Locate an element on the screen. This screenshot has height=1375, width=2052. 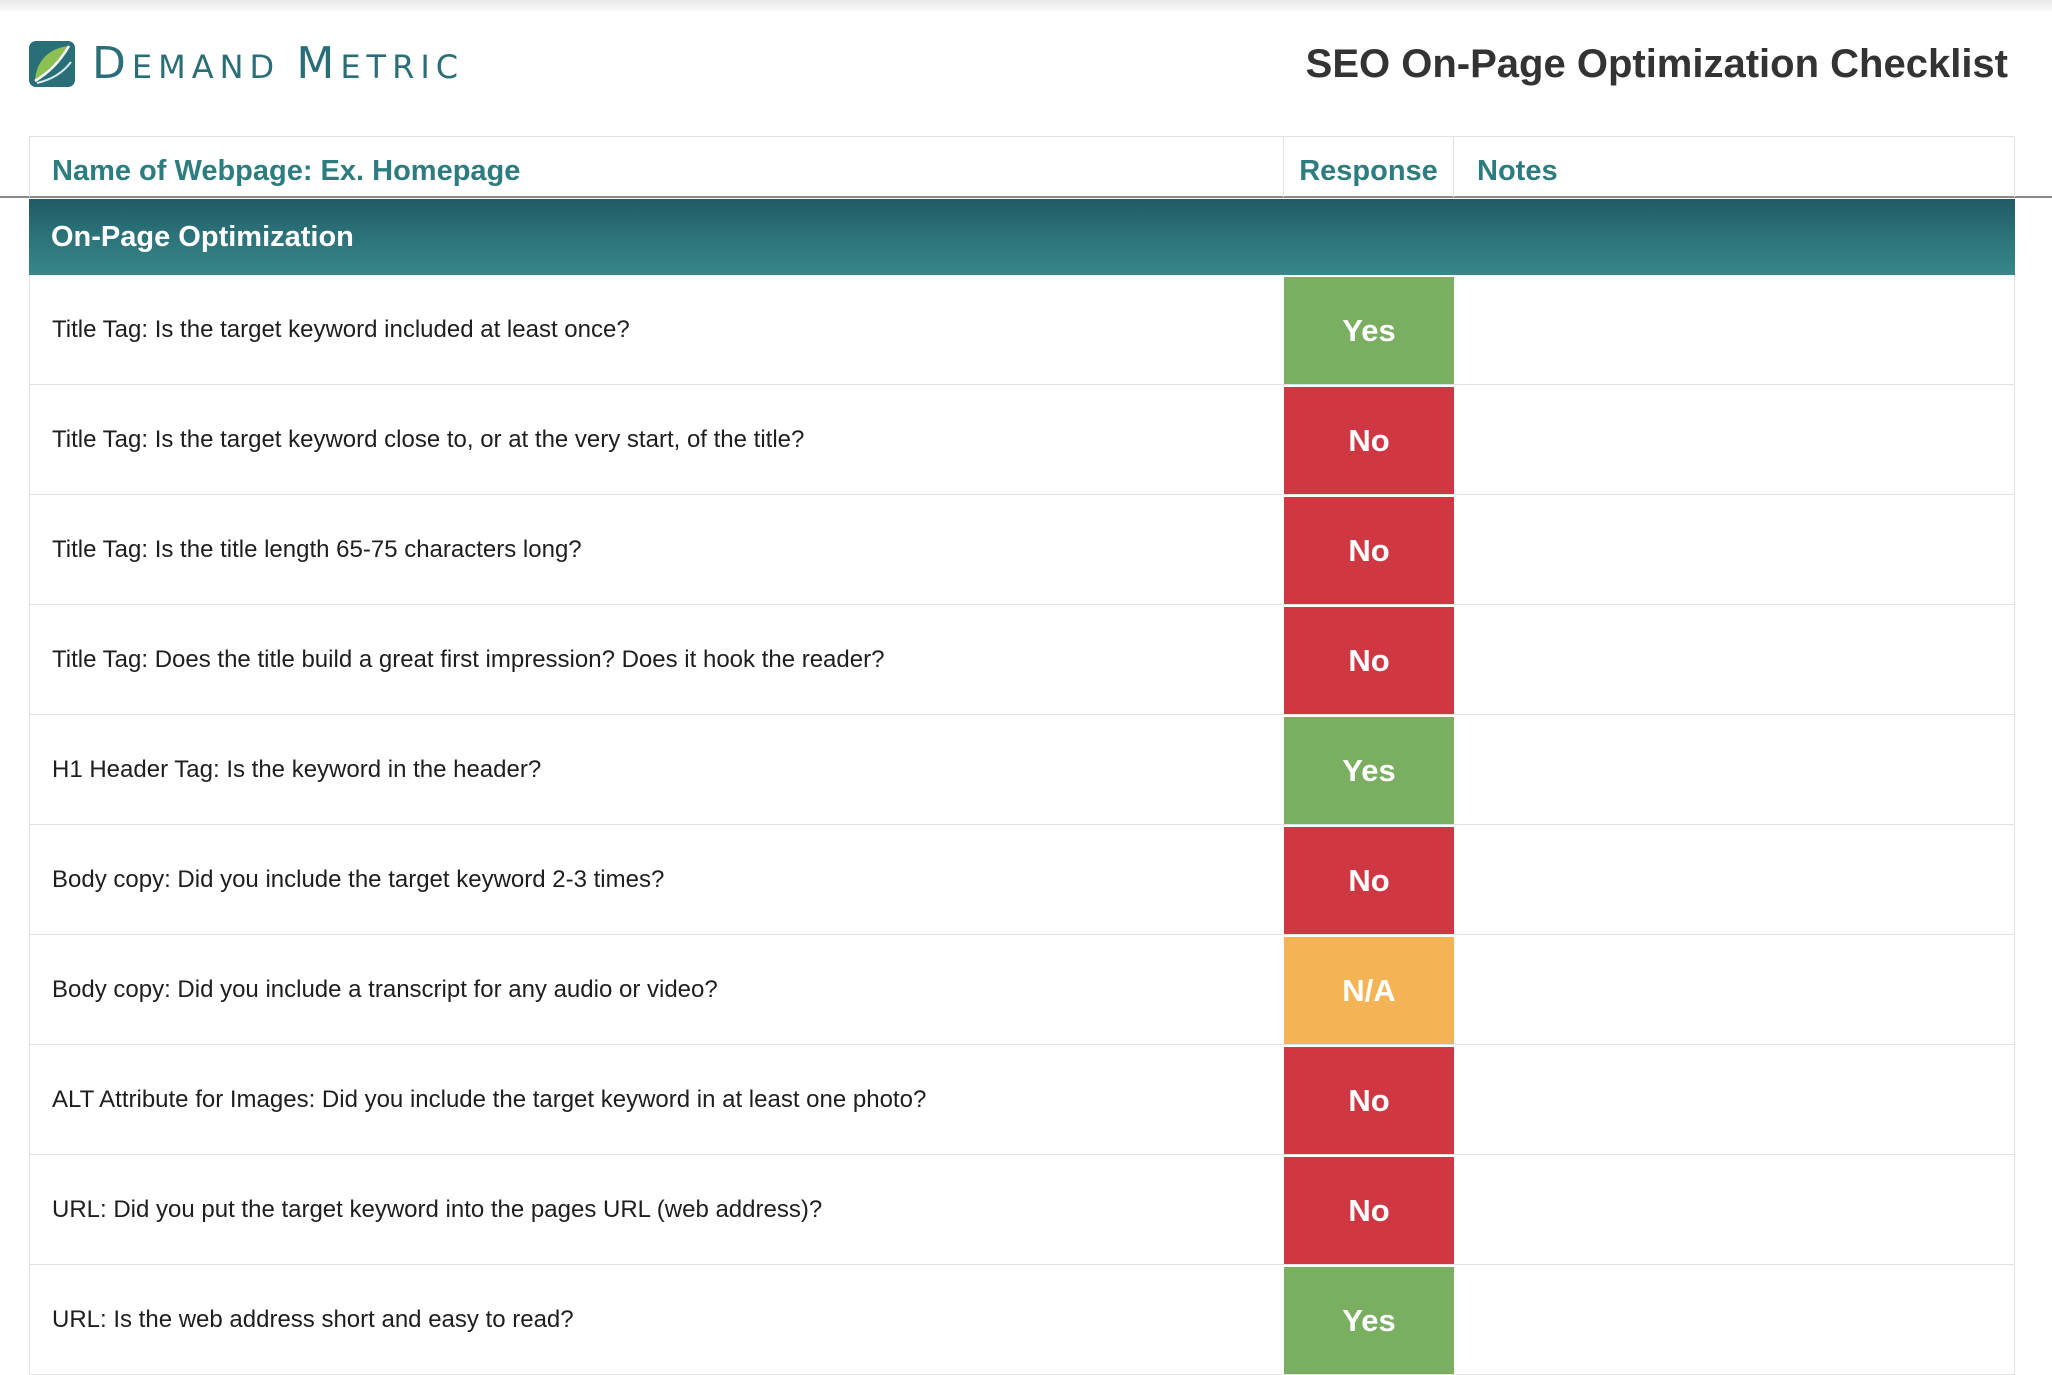
section-header-on-page-optimization: On-Page Optimization is located at coordinates (1022, 237).